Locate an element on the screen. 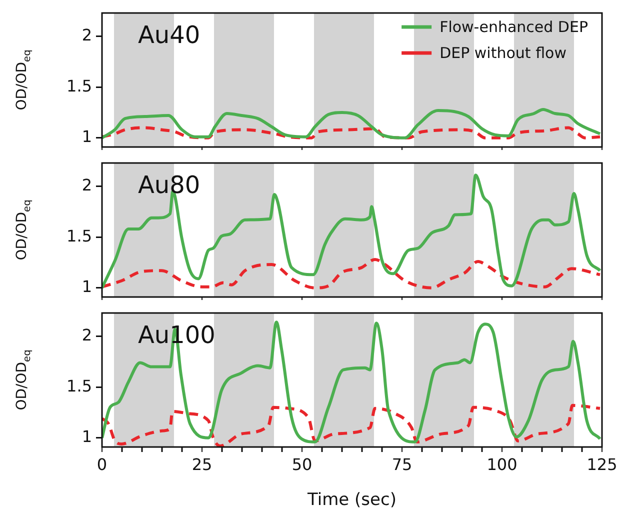  x-tick-label: 0 is located at coordinates (102, 464).